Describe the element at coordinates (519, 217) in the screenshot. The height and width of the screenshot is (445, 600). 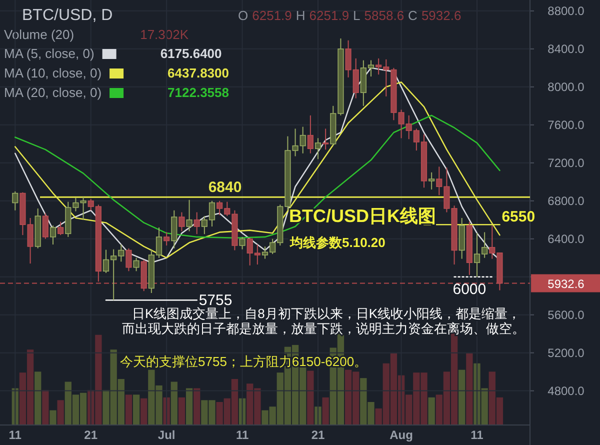
I see `annotation: 6550` at that location.